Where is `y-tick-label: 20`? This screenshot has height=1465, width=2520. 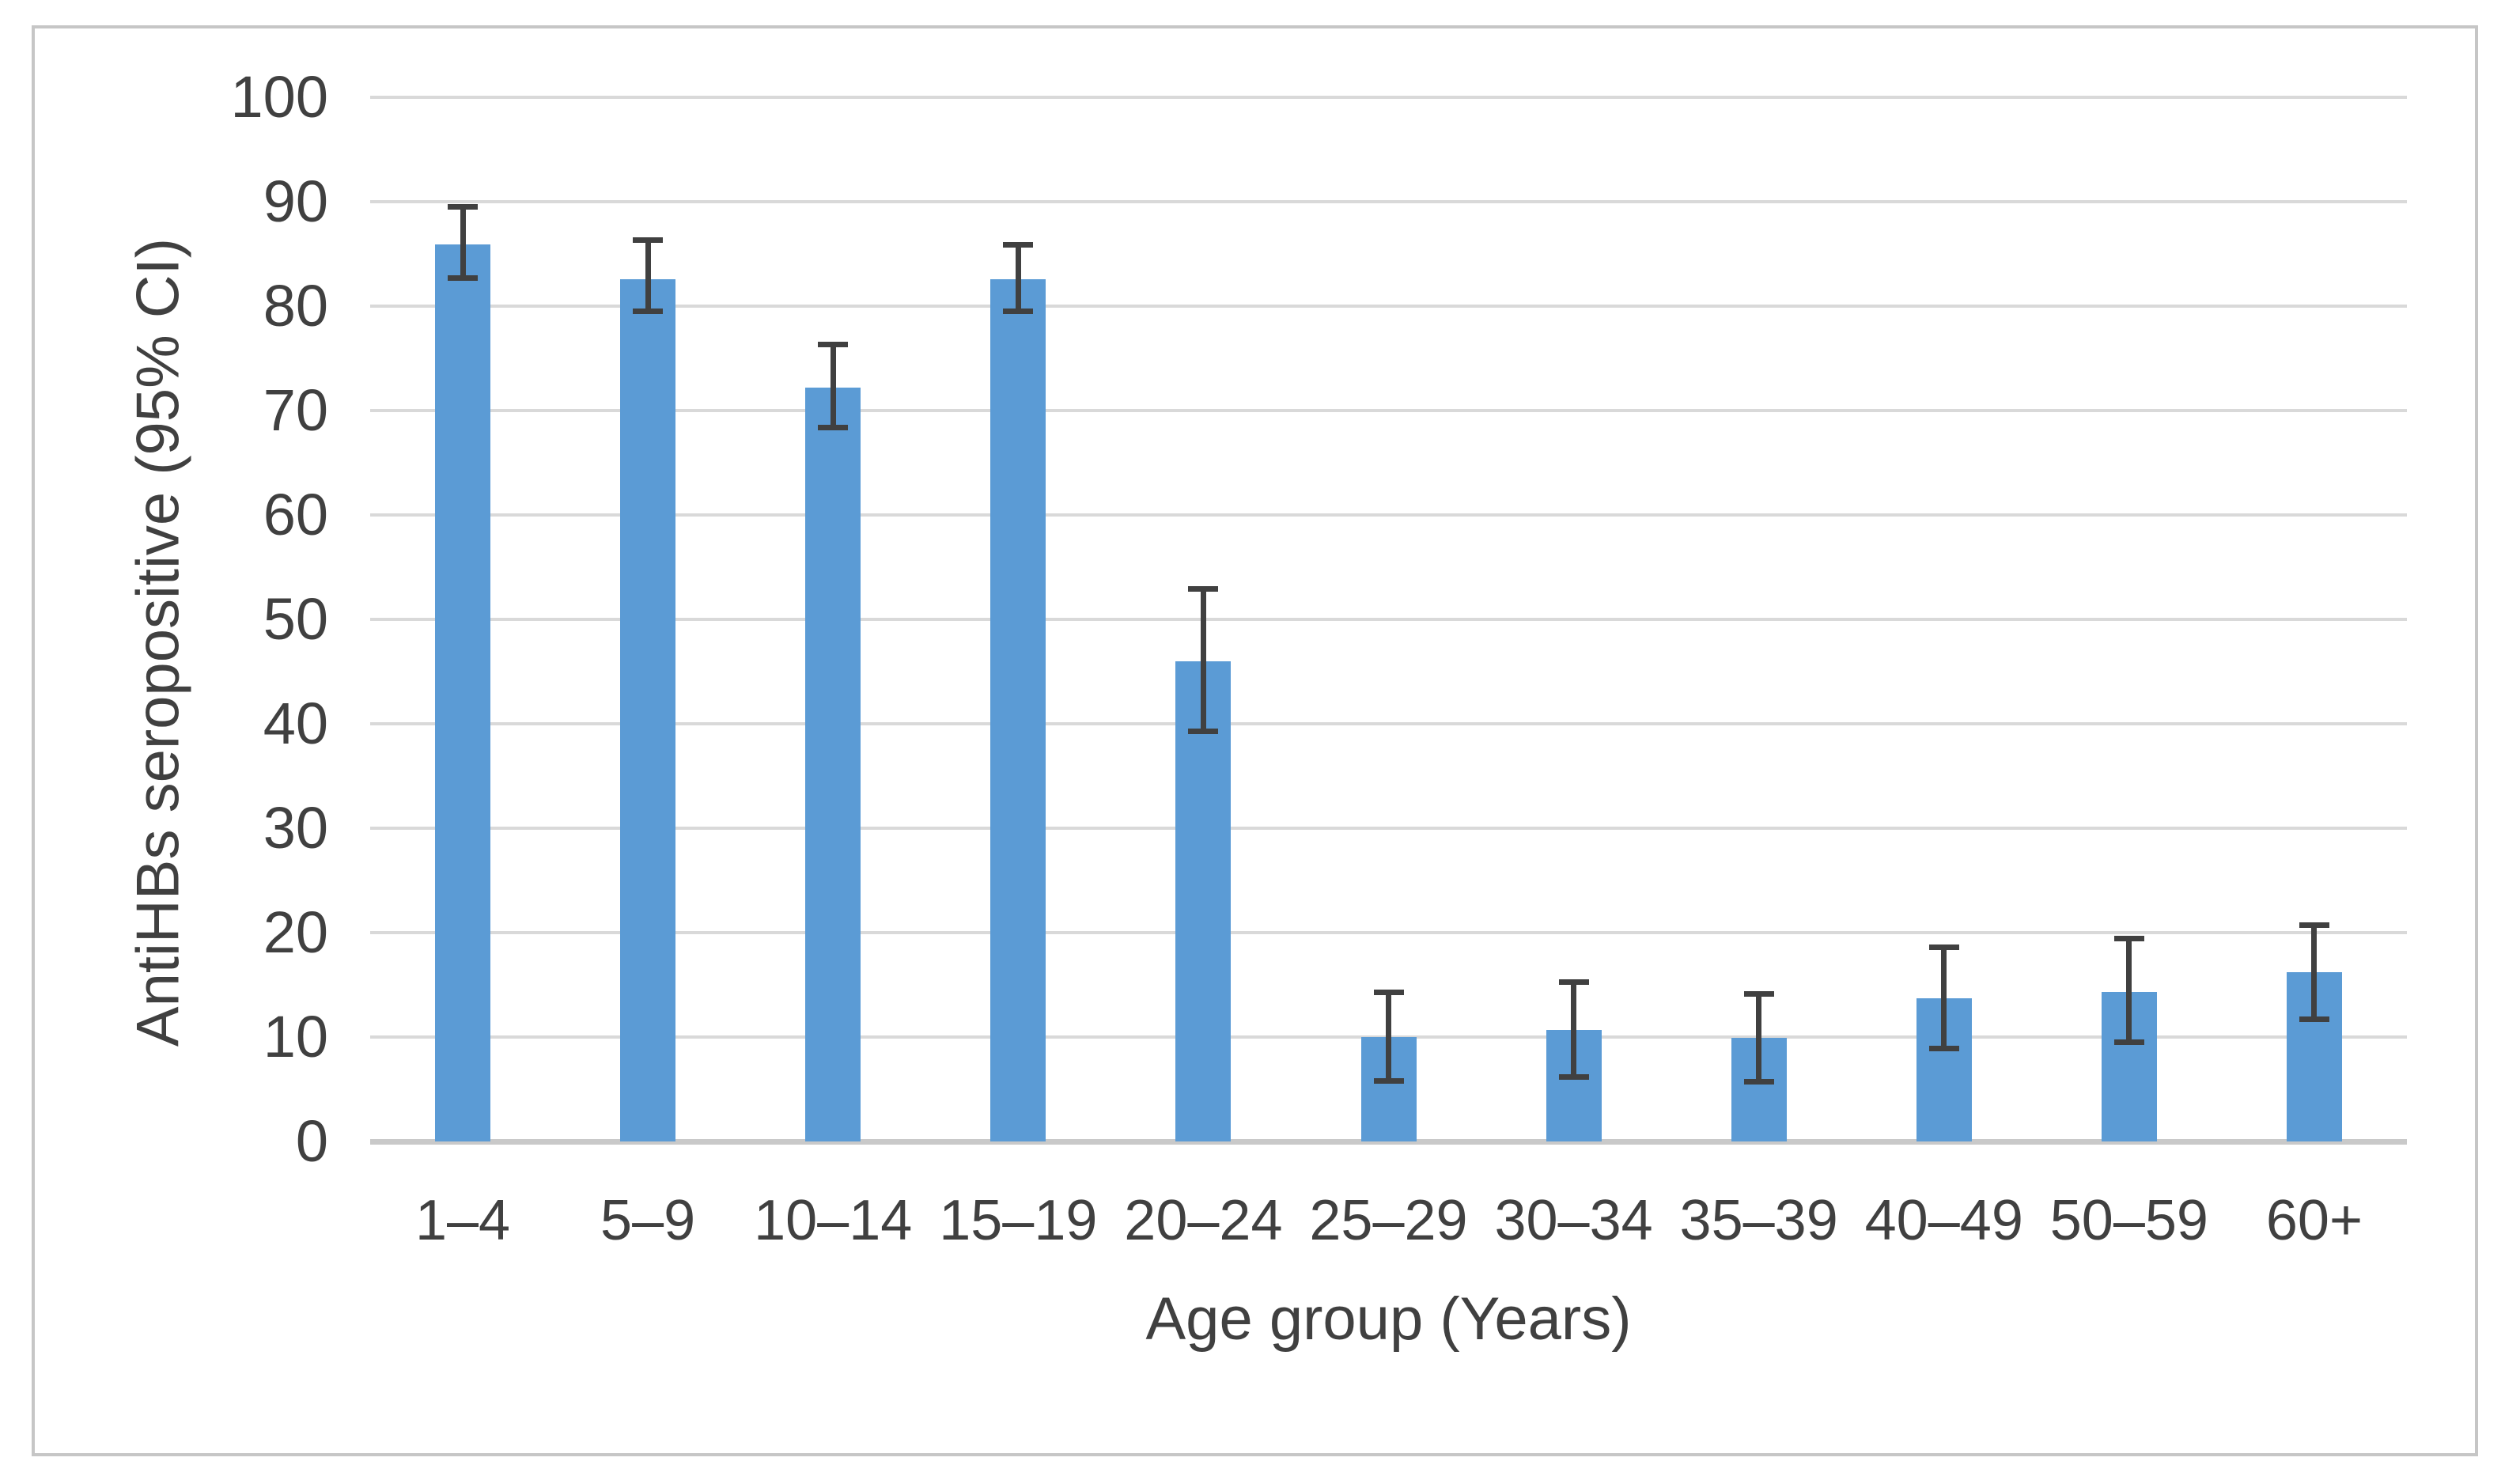
y-tick-label: 20 is located at coordinates (295, 932).